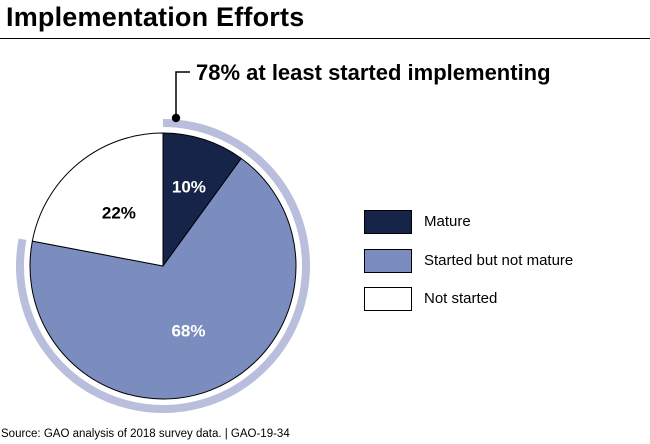 The height and width of the screenshot is (444, 650). What do you see at coordinates (499, 223) in the screenshot?
I see `legend-item-mature: Mature` at bounding box center [499, 223].